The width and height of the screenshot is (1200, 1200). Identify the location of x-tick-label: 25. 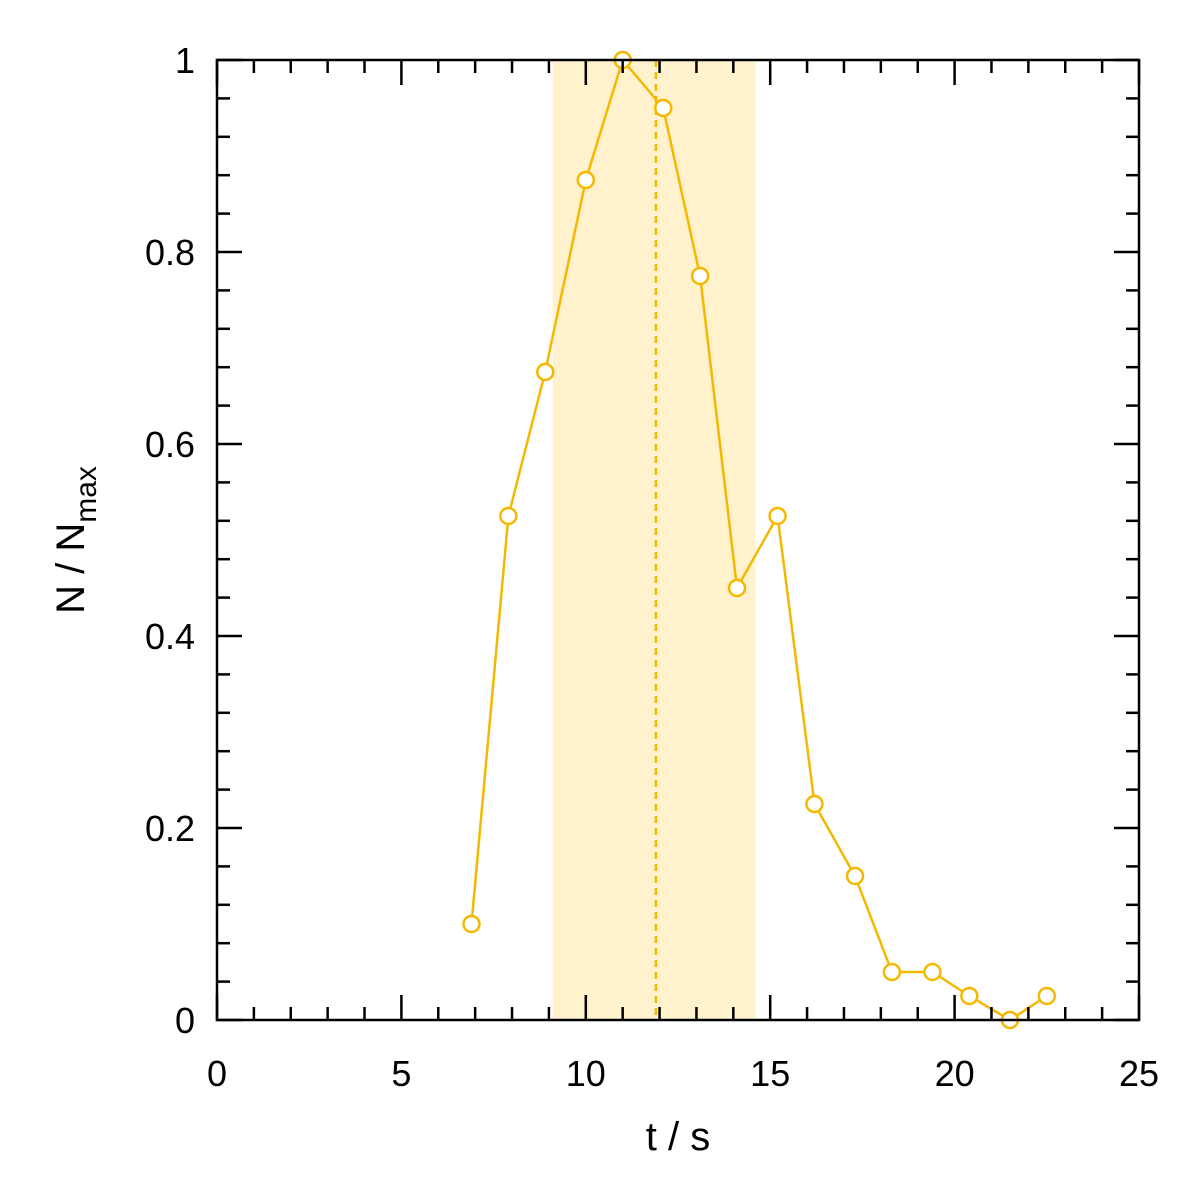
(1139, 1073).